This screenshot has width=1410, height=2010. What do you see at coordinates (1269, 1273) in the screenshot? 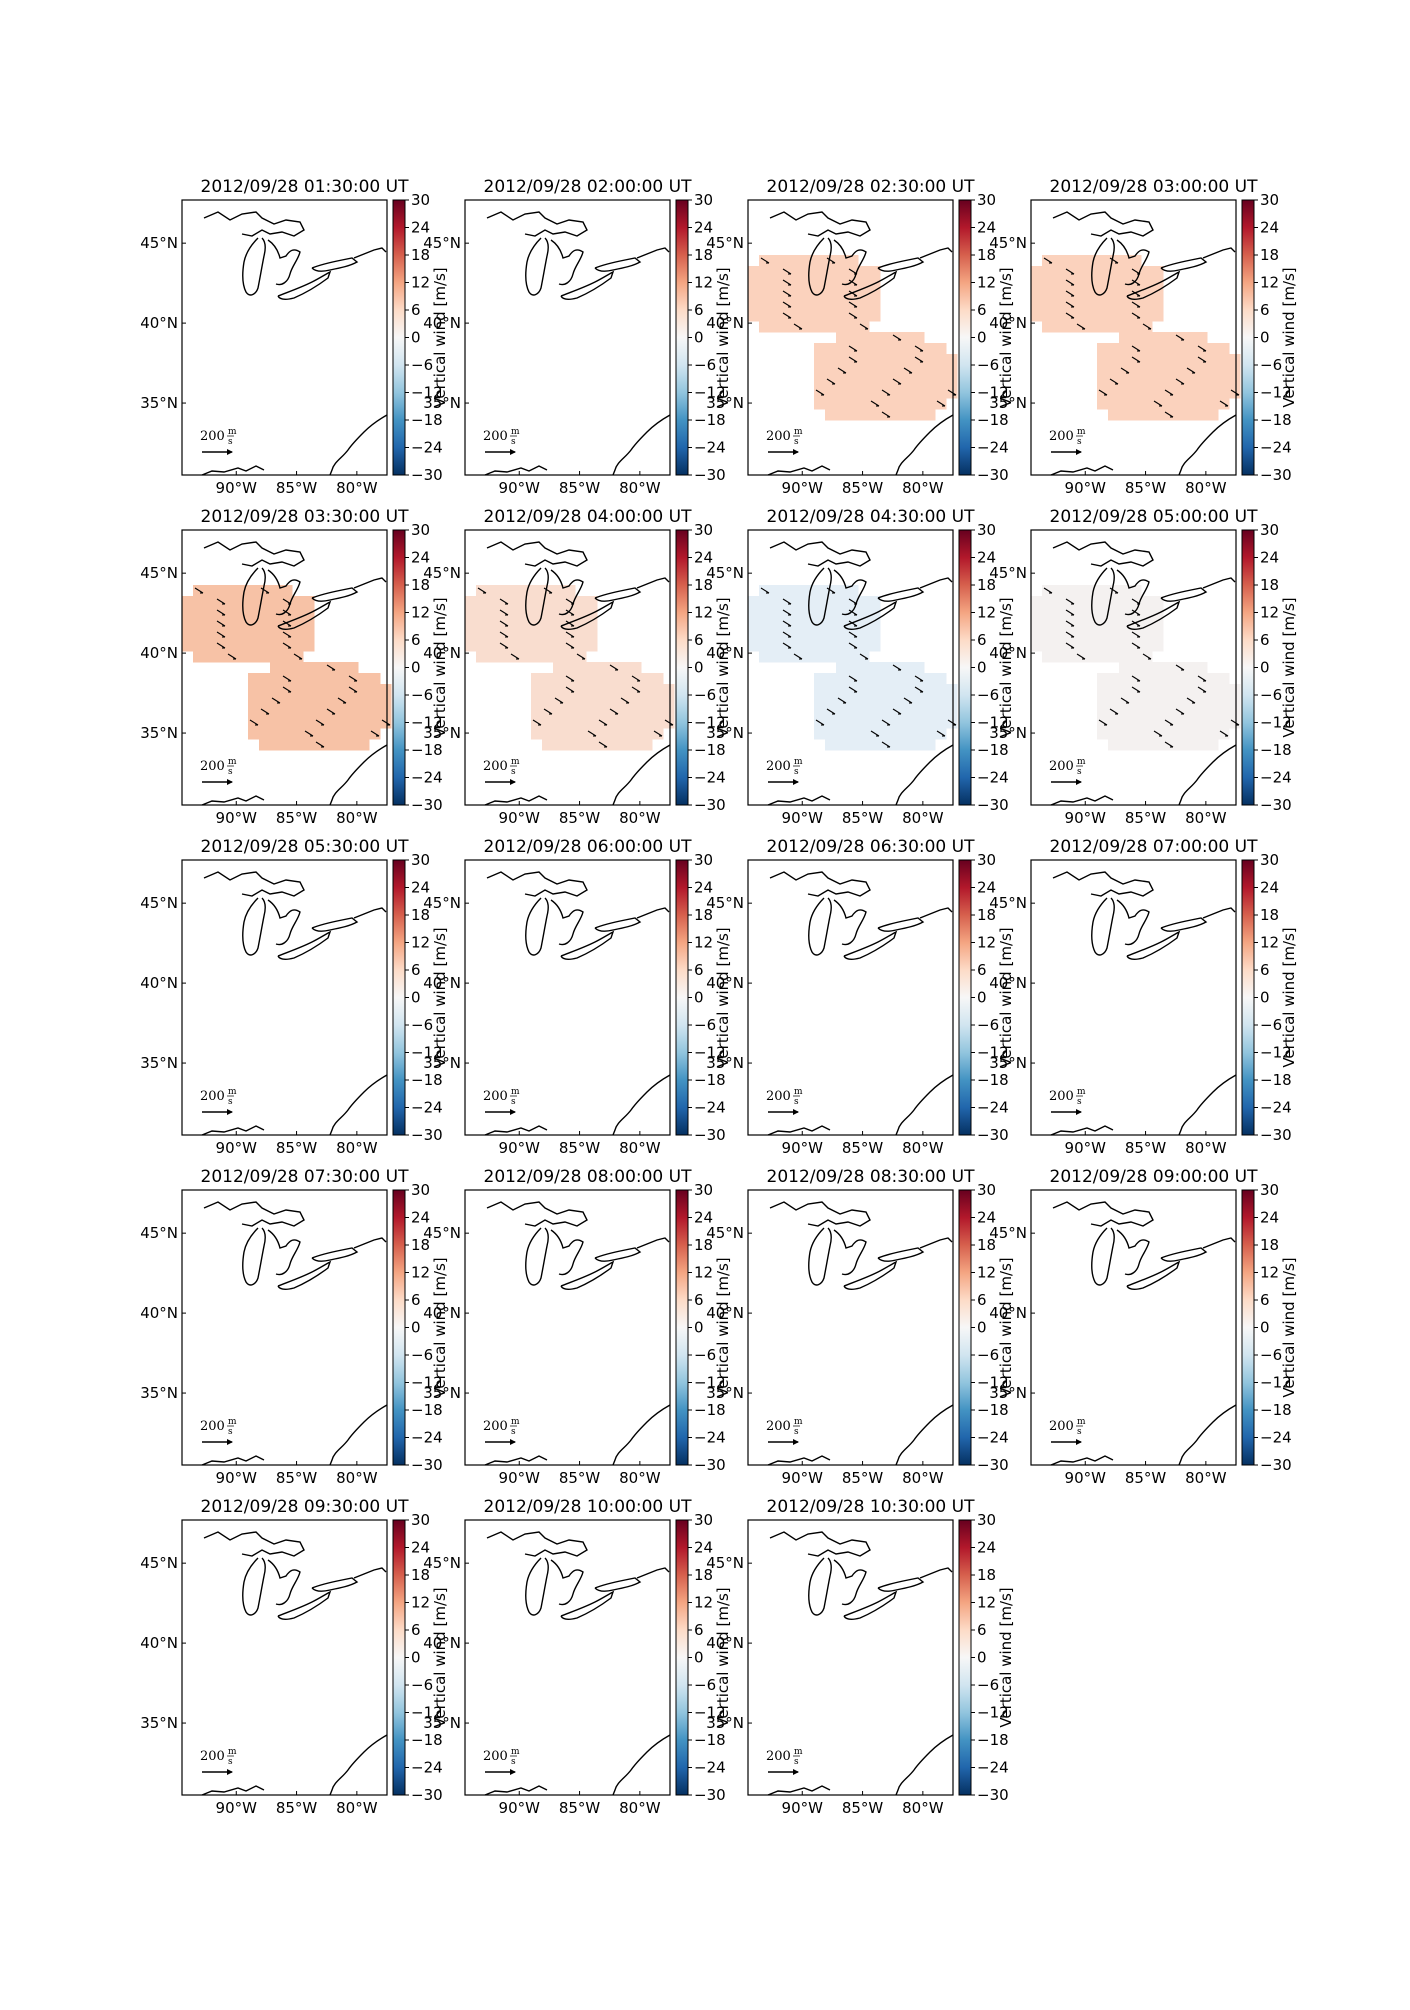
I see `colorbar-tick-label: 12` at bounding box center [1269, 1273].